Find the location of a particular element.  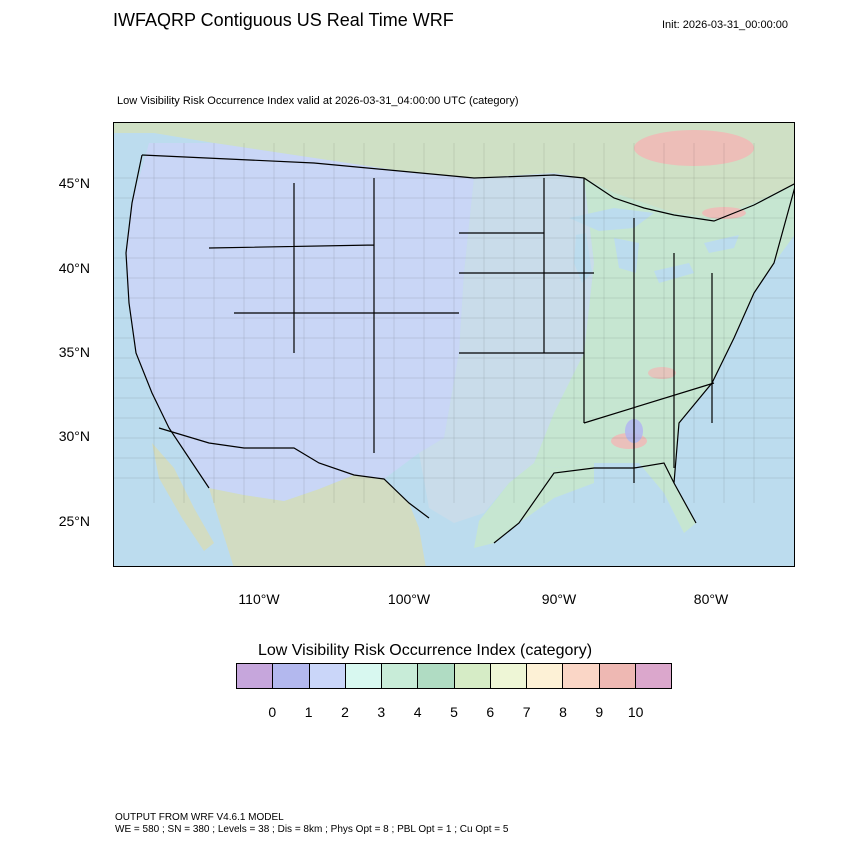

legend-tick-label: 2 is located at coordinates (345, 712).